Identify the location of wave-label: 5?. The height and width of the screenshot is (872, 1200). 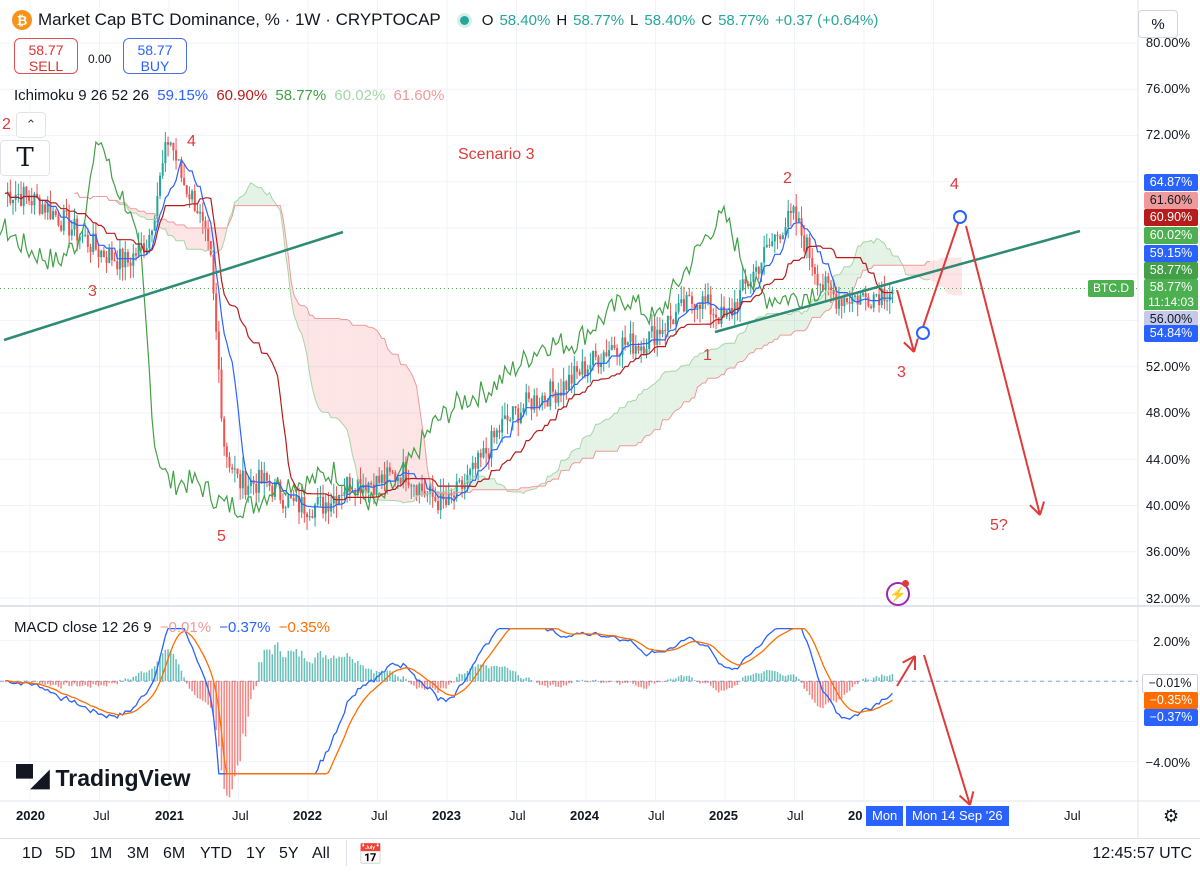
(999, 526).